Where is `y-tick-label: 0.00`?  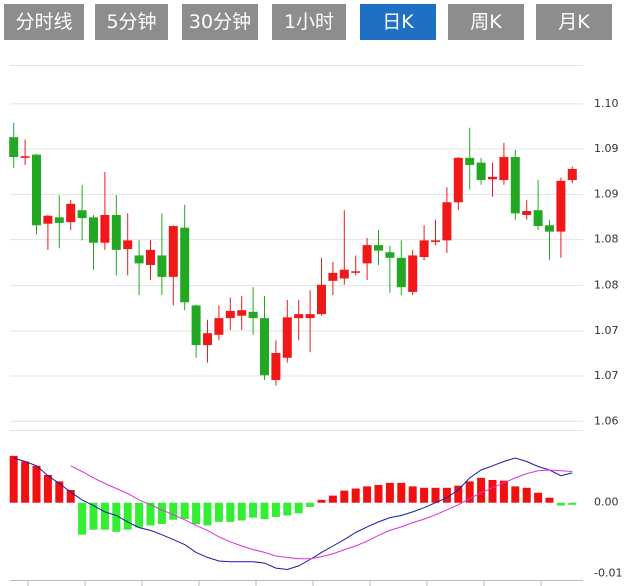 y-tick-label: 0.00 is located at coordinates (606, 502).